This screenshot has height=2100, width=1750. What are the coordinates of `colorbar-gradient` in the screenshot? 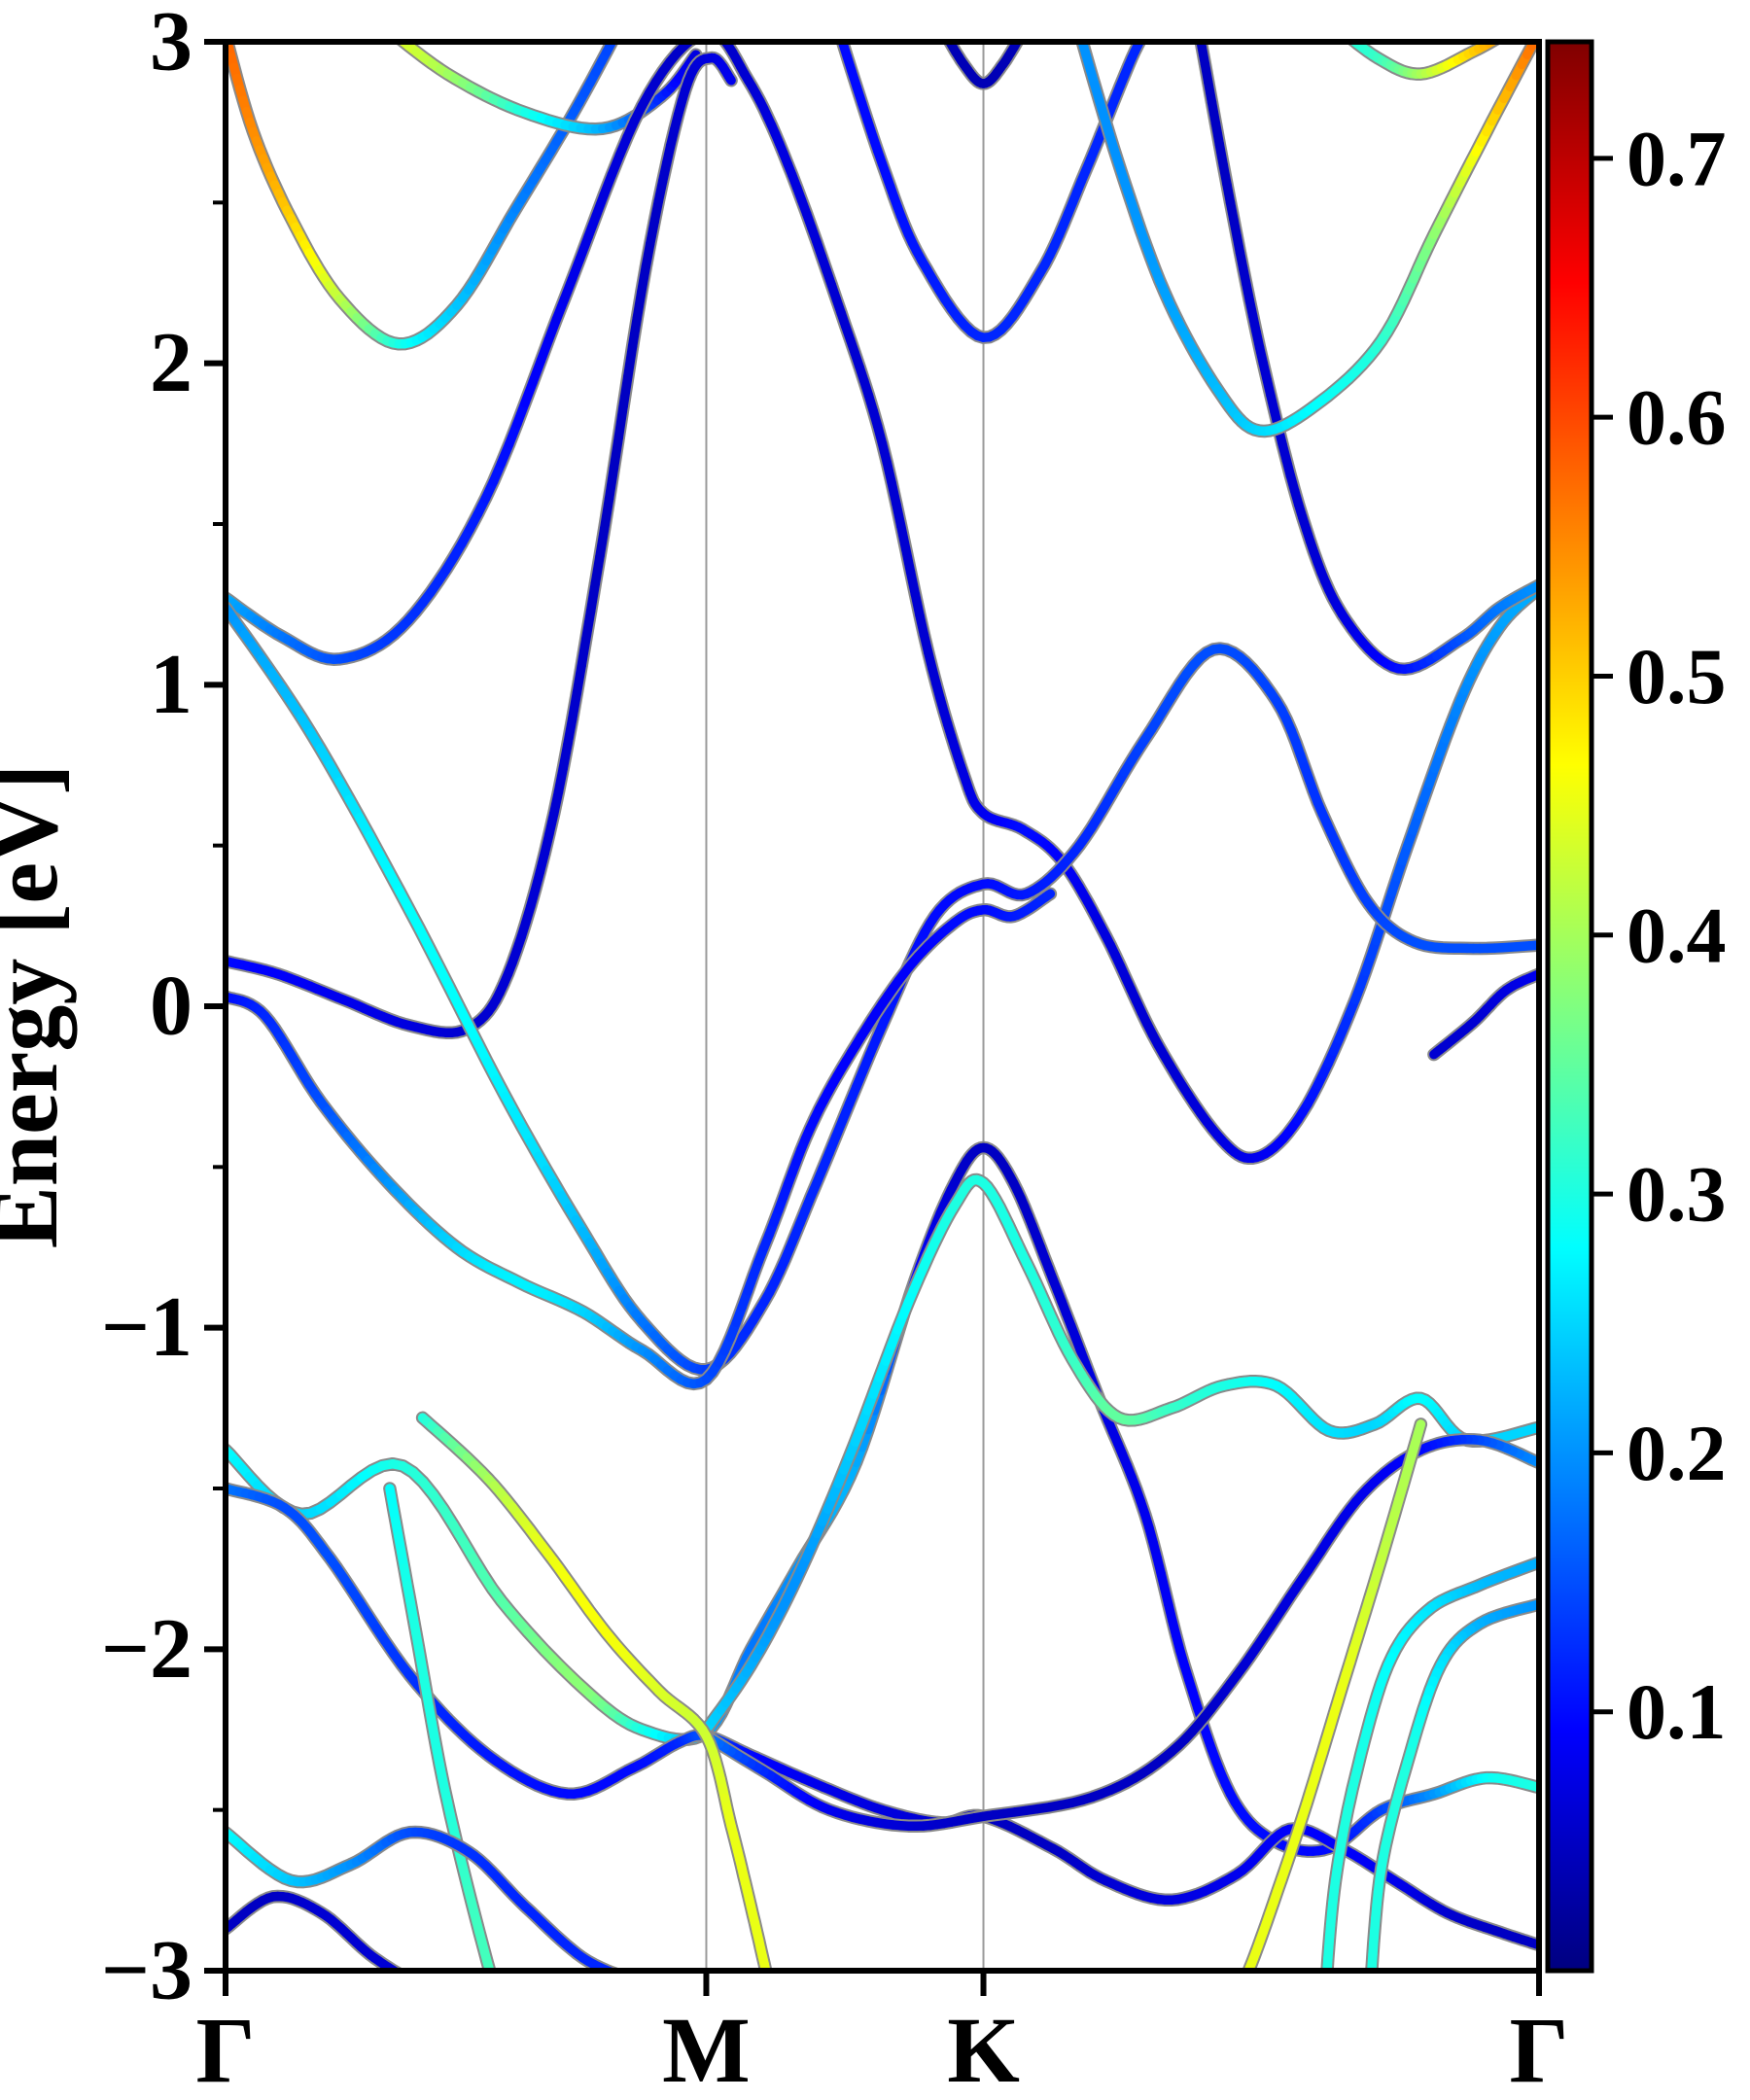 It's located at (1570, 1006).